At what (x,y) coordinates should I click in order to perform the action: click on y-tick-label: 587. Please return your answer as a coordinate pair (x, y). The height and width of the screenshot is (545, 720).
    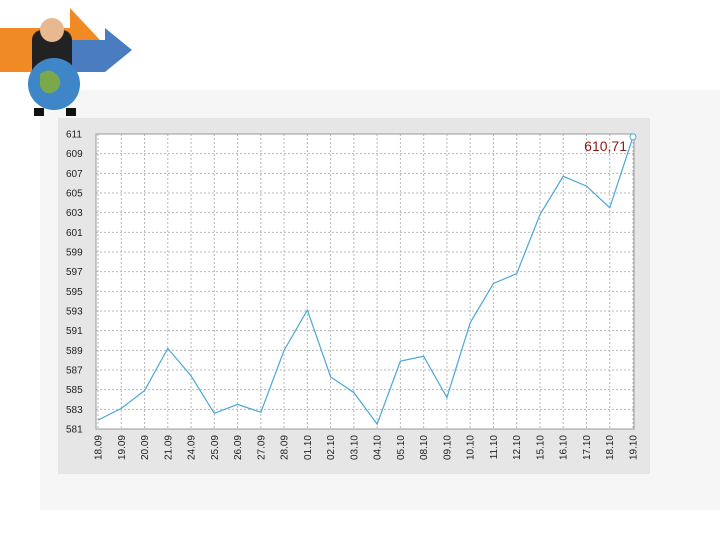
    Looking at the image, I should click on (74, 371).